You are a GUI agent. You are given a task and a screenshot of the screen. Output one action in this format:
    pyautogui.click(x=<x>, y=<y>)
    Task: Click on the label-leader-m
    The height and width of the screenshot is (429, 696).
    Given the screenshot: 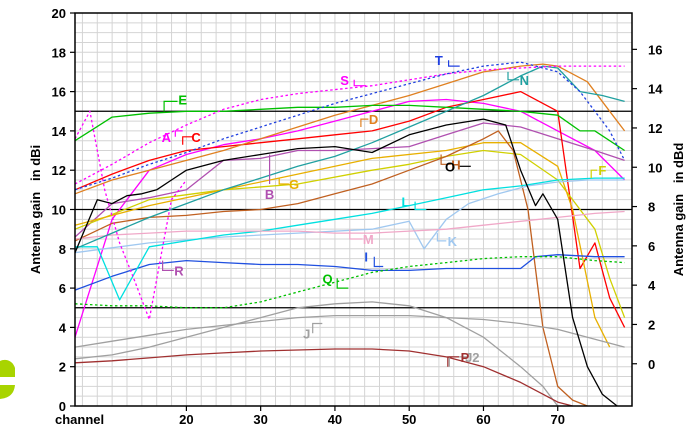 What is the action you would take?
    pyautogui.click(x=356, y=234)
    